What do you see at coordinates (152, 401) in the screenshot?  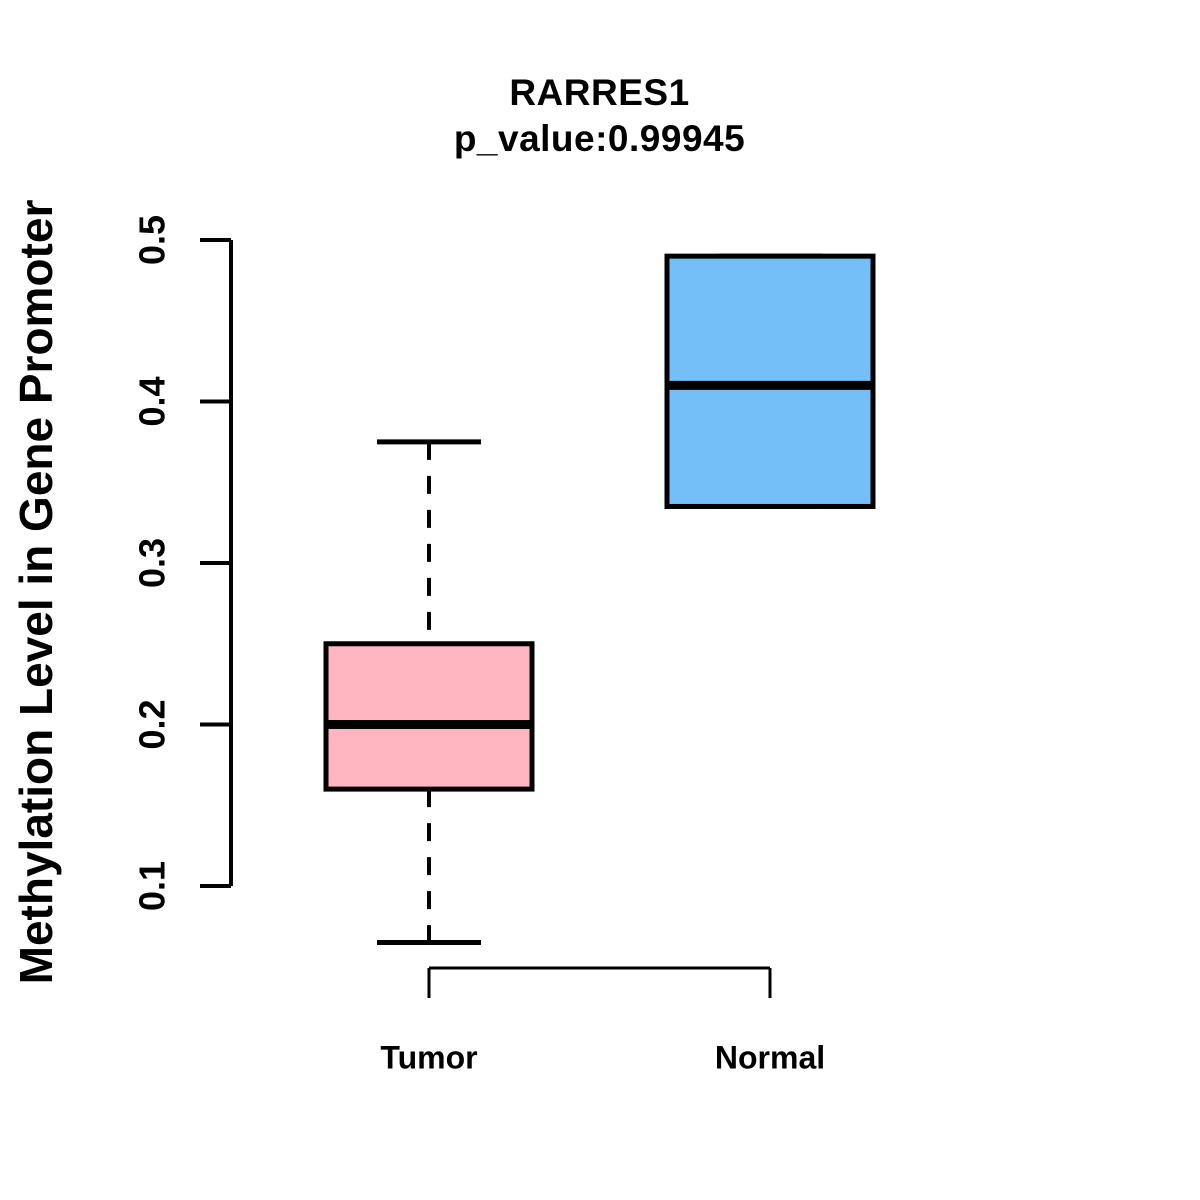 I see `y-tick-label: 0.4` at bounding box center [152, 401].